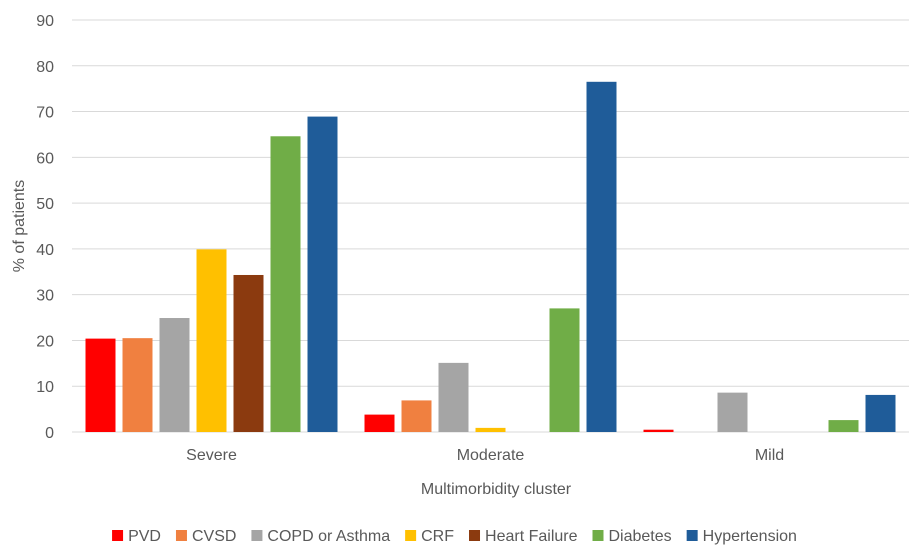 The width and height of the screenshot is (909, 549). I want to click on legend-label: CVSD, so click(214, 536).